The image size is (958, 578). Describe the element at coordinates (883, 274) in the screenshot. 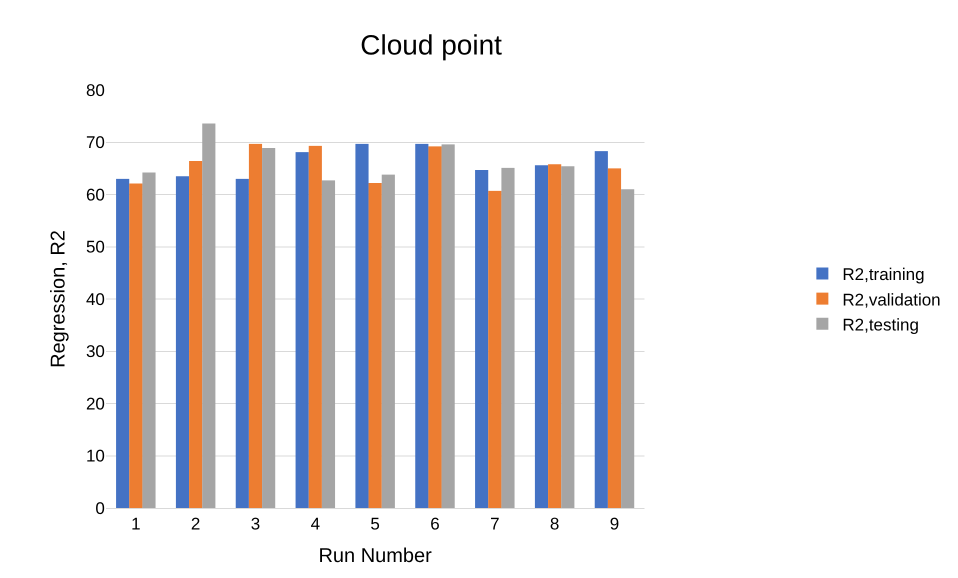

I see `legend-label: R2,training` at that location.